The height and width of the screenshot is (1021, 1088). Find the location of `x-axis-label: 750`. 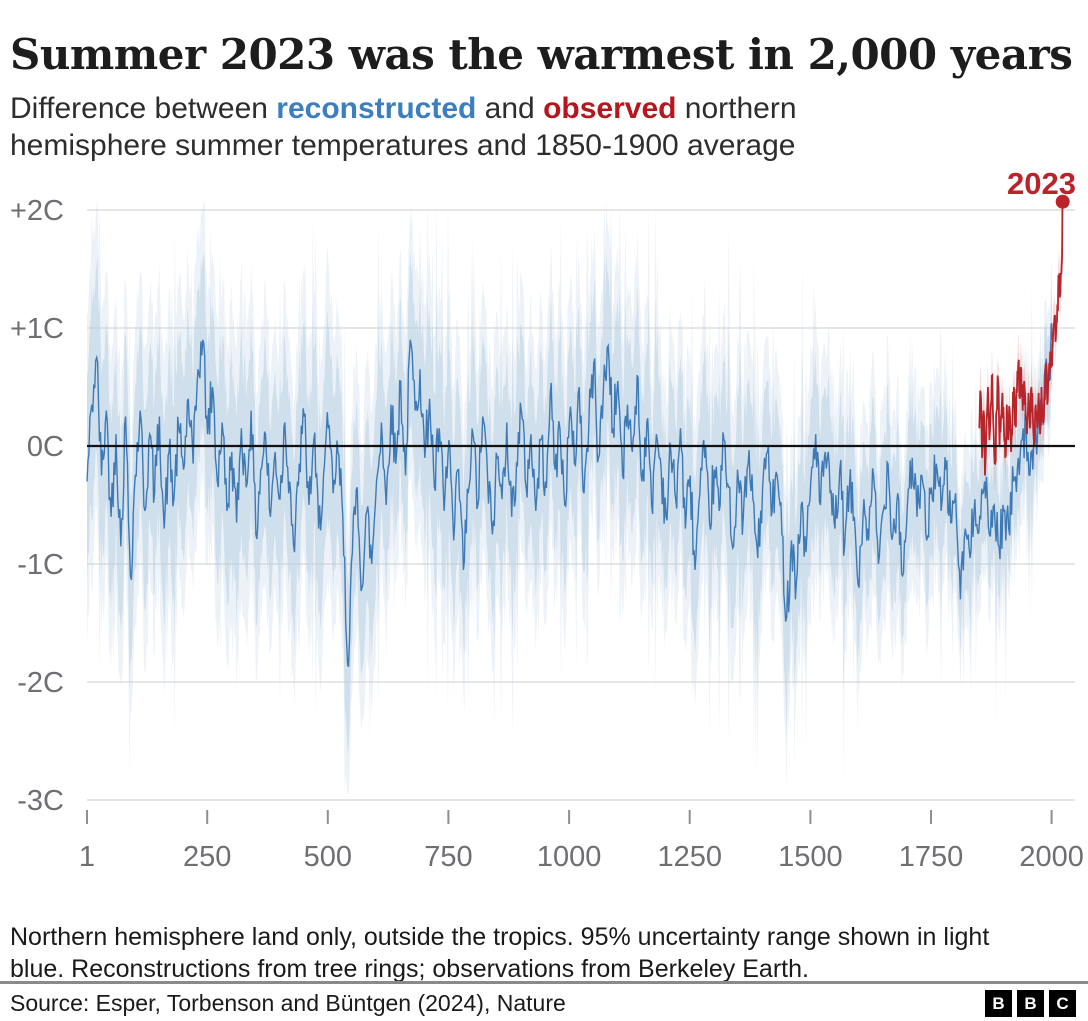

x-axis-label: 750 is located at coordinates (448, 857).